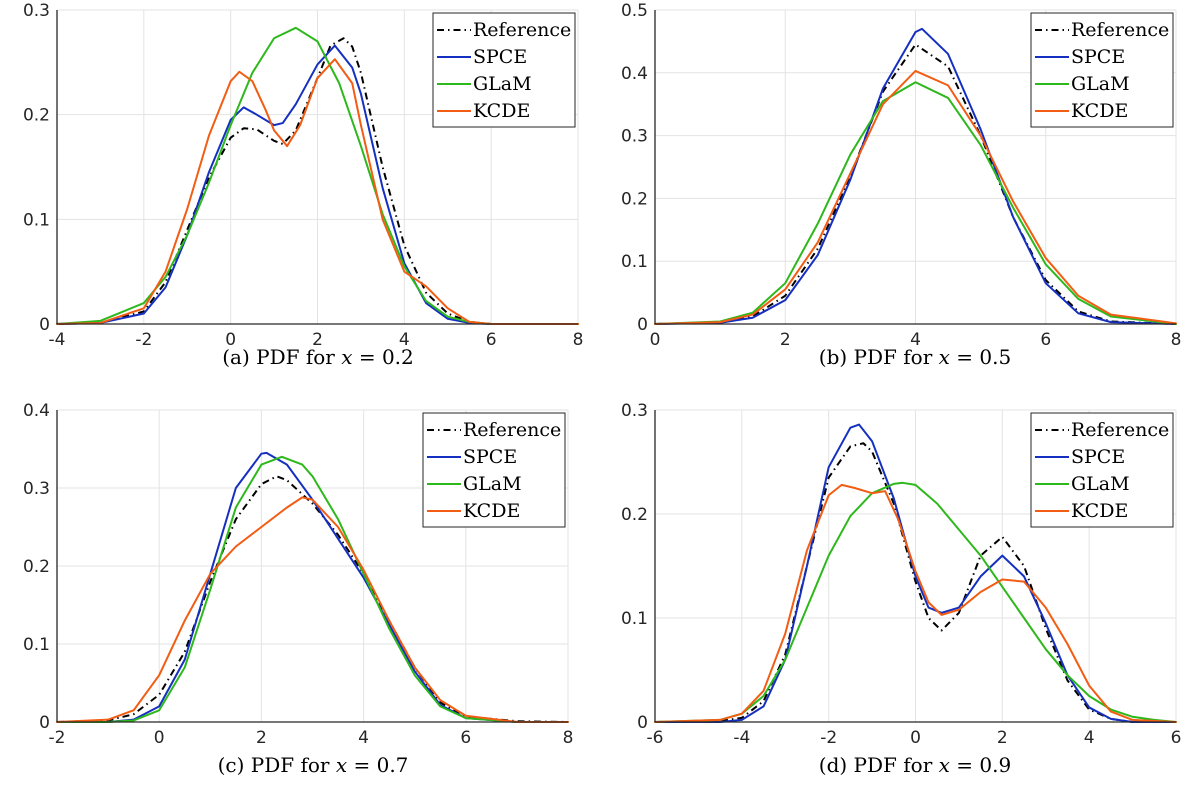 The height and width of the screenshot is (798, 1193). Describe the element at coordinates (634, 11) in the screenshot. I see `y-tick-label: 0.5` at that location.